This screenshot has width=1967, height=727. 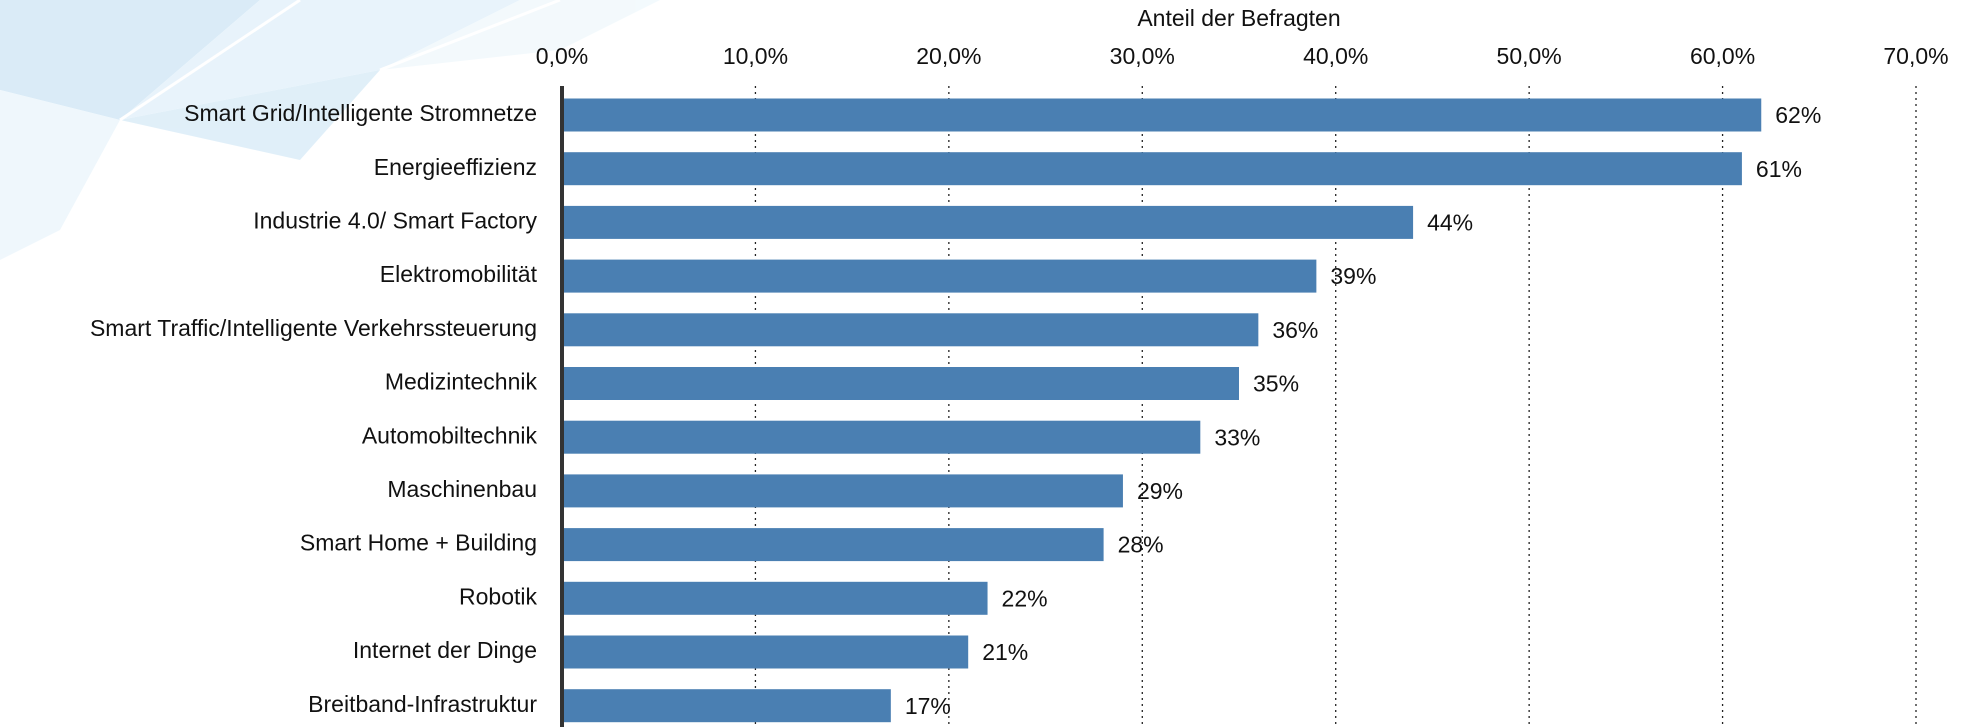 I want to click on y-tick-label: Automobiltechnik, so click(x=450, y=435).